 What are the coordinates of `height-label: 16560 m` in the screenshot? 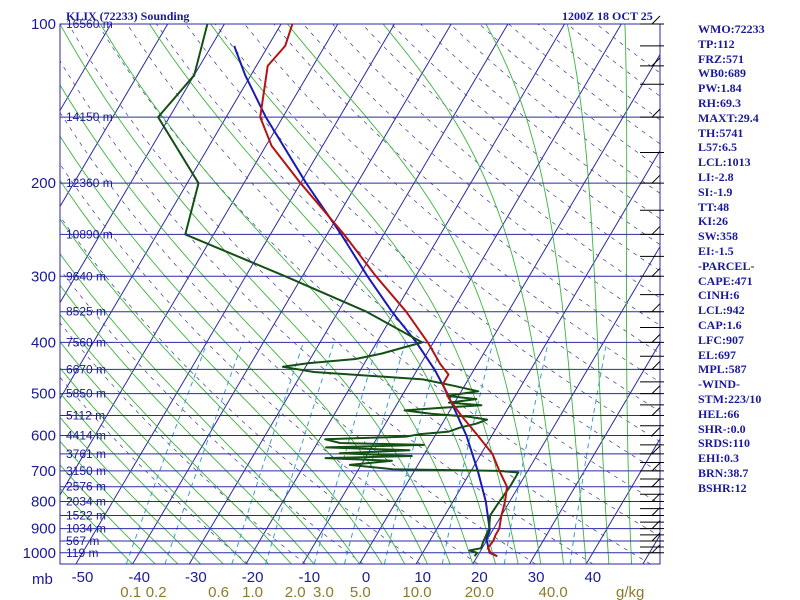 It's located at (89, 24).